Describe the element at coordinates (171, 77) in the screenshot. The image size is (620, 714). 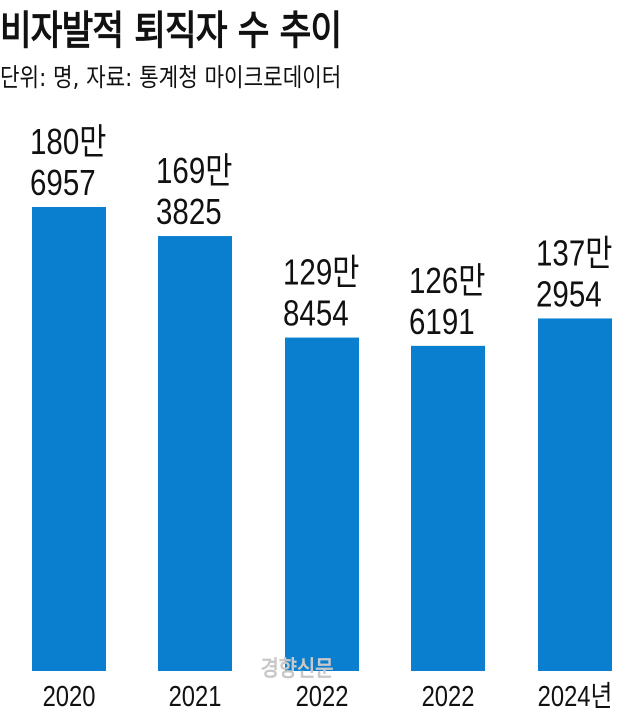
I see `chart-subtitle: 단위: 명, 자료: 통계청 마이크로데이터` at that location.